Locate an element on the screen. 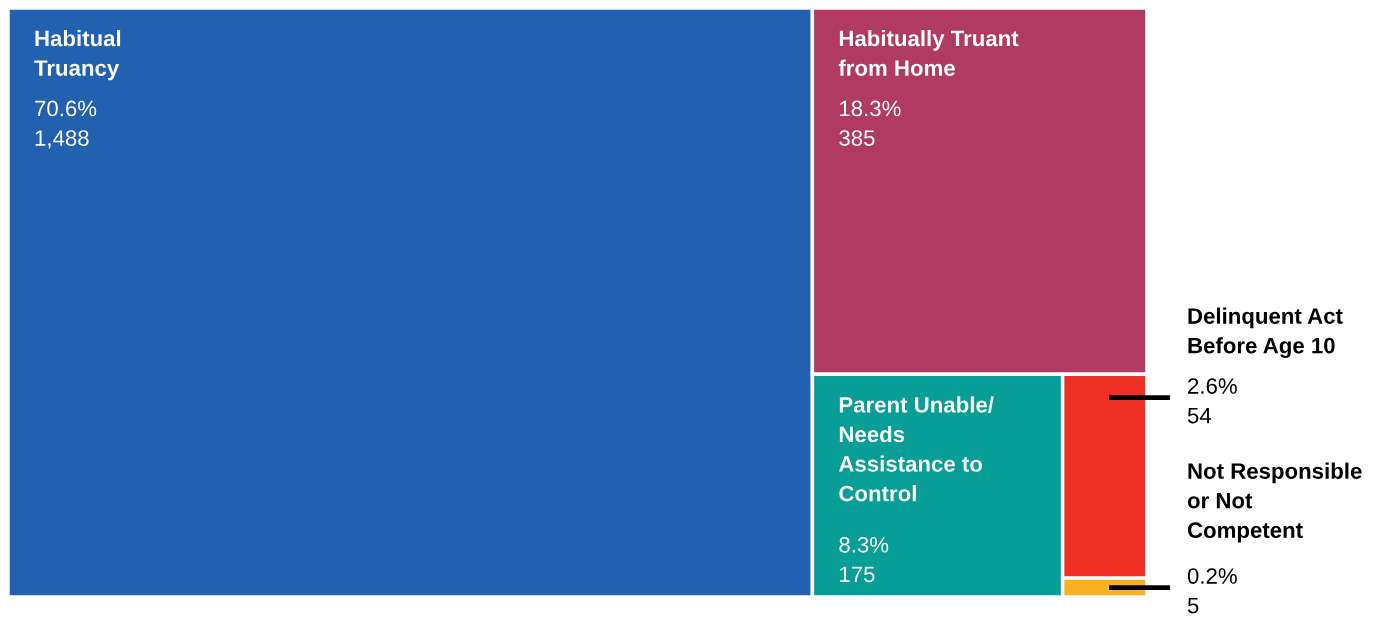 The image size is (1386, 620). data-label: 18.3% 385 is located at coordinates (870, 123).